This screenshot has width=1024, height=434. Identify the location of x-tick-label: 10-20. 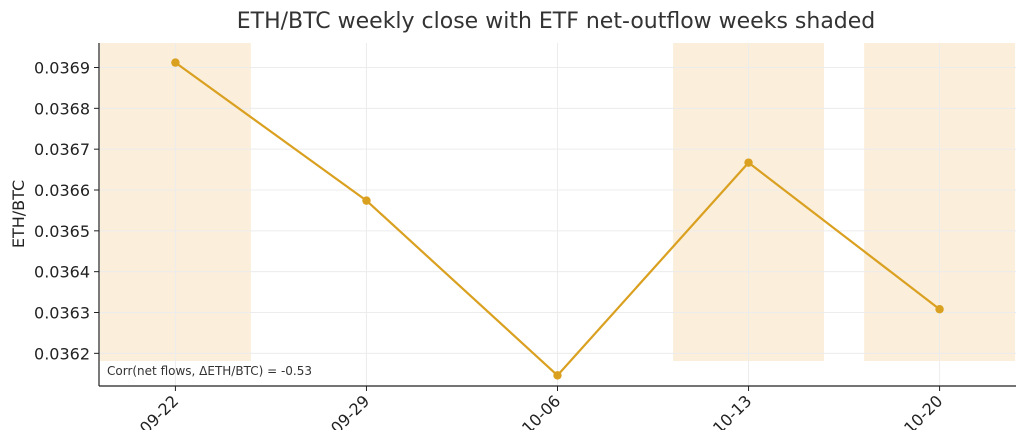
(923, 410).